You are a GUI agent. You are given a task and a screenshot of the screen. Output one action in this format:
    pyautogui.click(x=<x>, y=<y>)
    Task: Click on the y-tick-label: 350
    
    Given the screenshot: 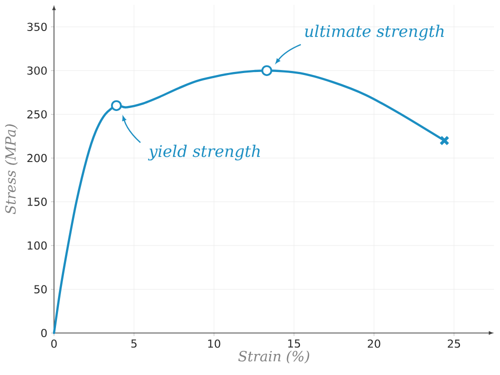 What is the action you would take?
    pyautogui.click(x=37, y=27)
    